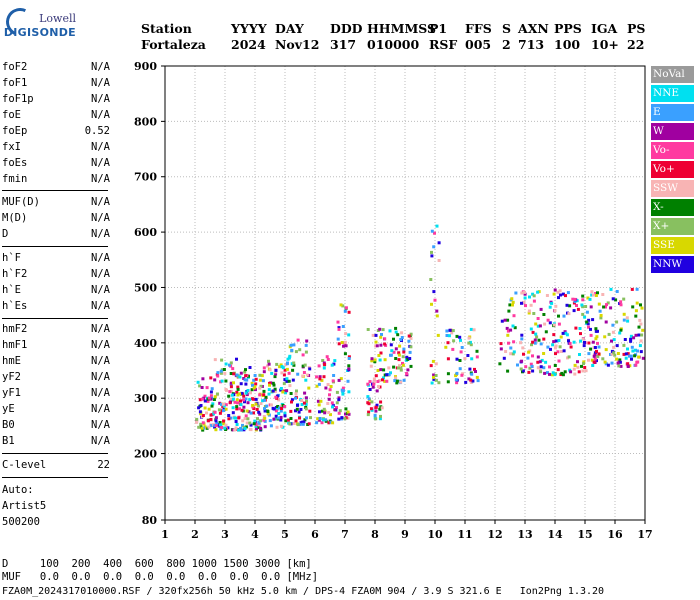  What do you see at coordinates (672, 131) in the screenshot?
I see `legend-item-w: W` at bounding box center [672, 131].